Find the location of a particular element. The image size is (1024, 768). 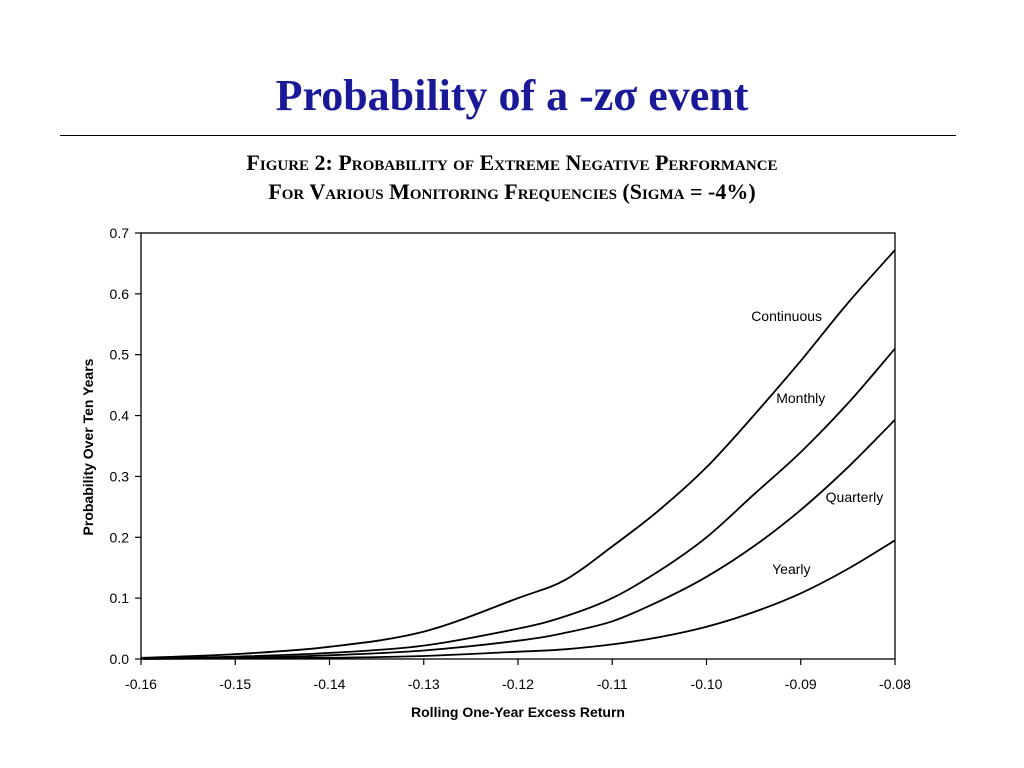

series-label-continuous: Continuous is located at coordinates (786, 316).